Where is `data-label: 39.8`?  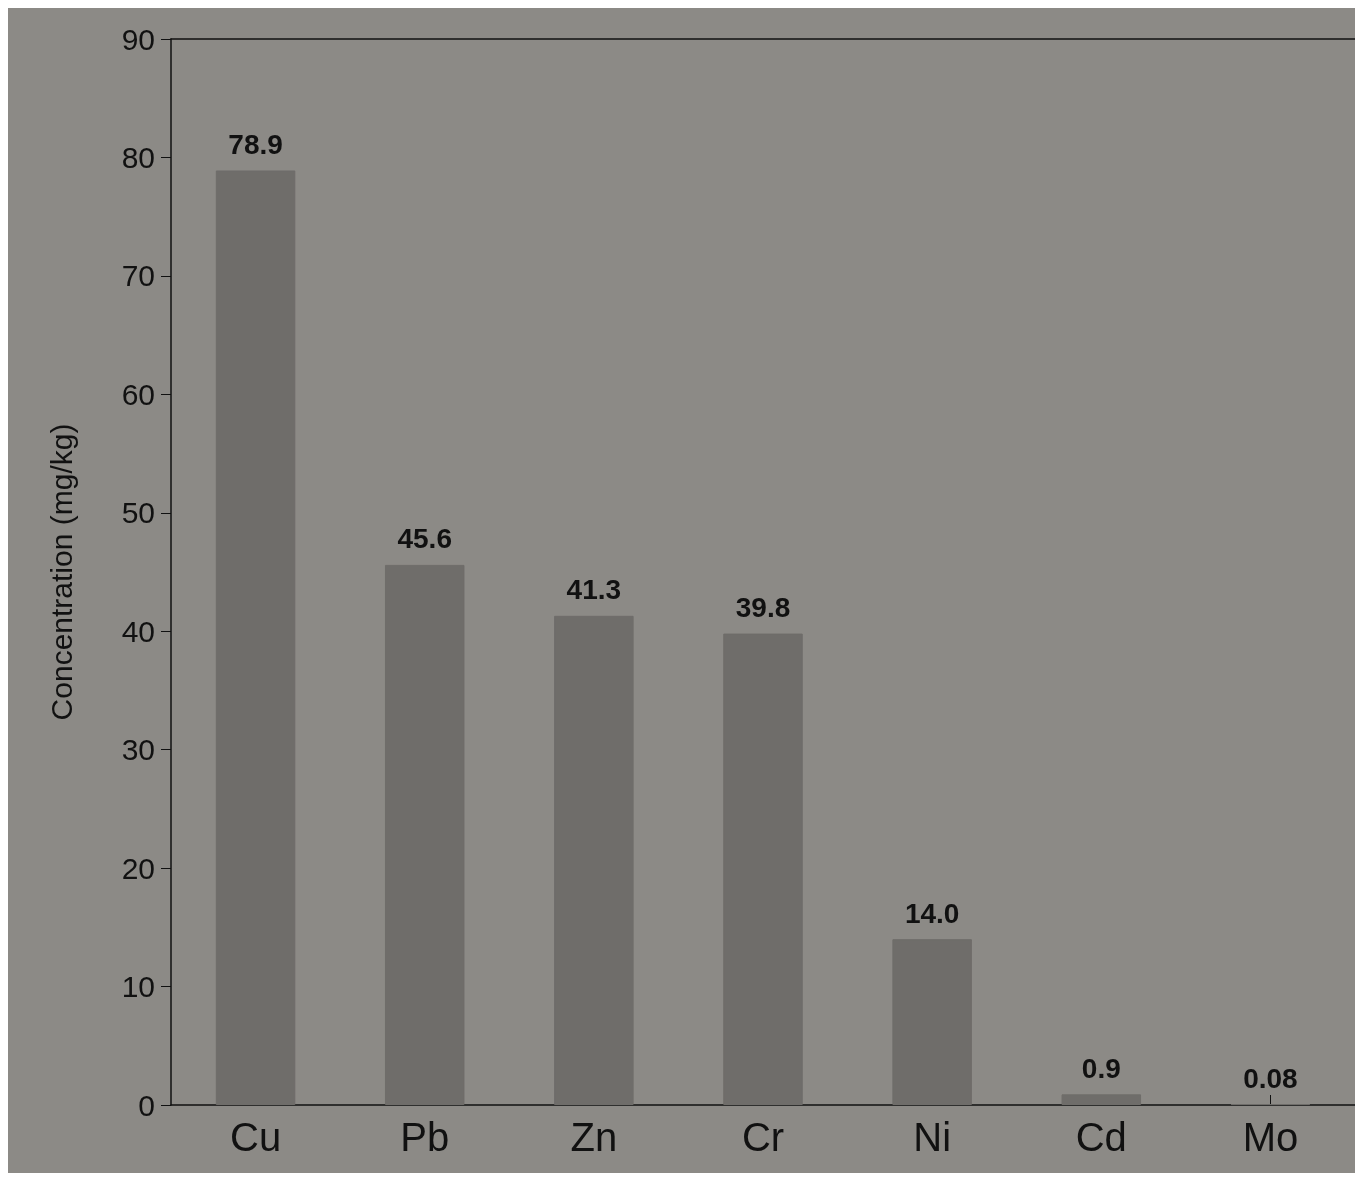
data-label: 39.8 is located at coordinates (763, 608).